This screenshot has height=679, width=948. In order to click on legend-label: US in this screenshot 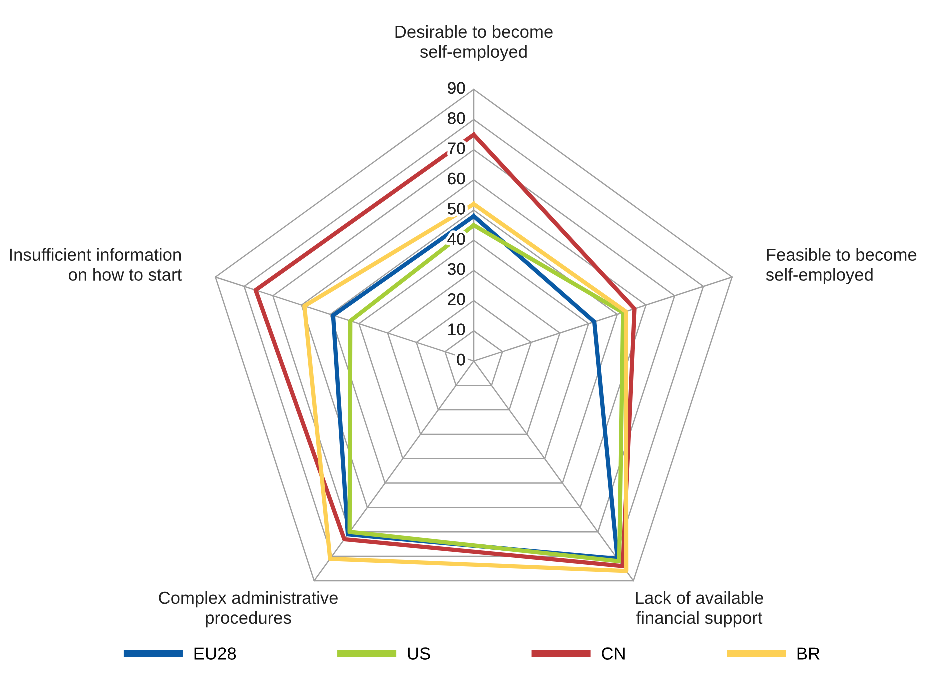, I will do `click(419, 654)`.